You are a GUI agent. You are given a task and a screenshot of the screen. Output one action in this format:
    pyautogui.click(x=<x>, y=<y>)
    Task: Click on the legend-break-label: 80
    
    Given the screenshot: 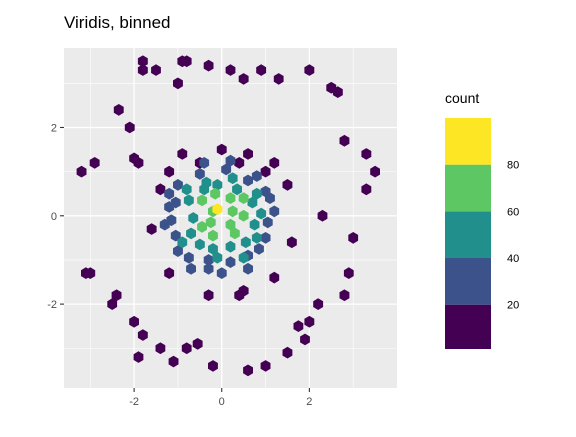 What is the action you would take?
    pyautogui.click(x=513, y=166)
    